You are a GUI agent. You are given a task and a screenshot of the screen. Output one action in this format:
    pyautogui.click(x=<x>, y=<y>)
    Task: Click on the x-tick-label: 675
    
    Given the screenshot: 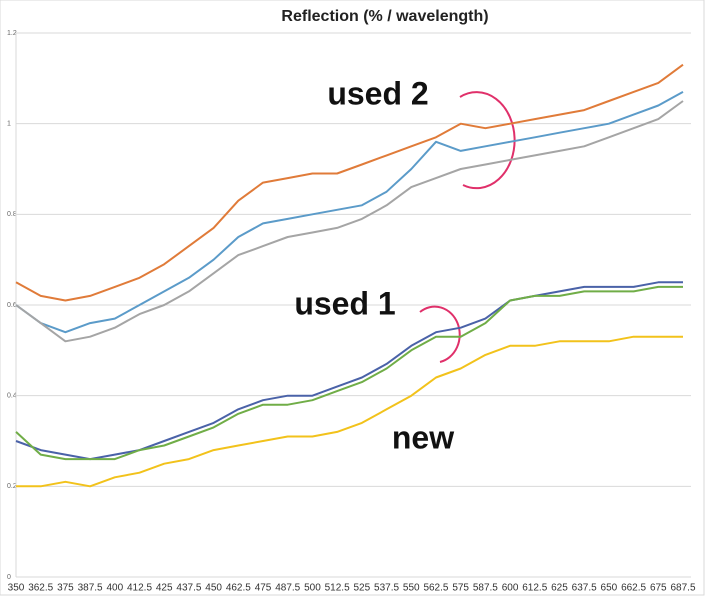 What is the action you would take?
    pyautogui.click(x=658, y=588)
    